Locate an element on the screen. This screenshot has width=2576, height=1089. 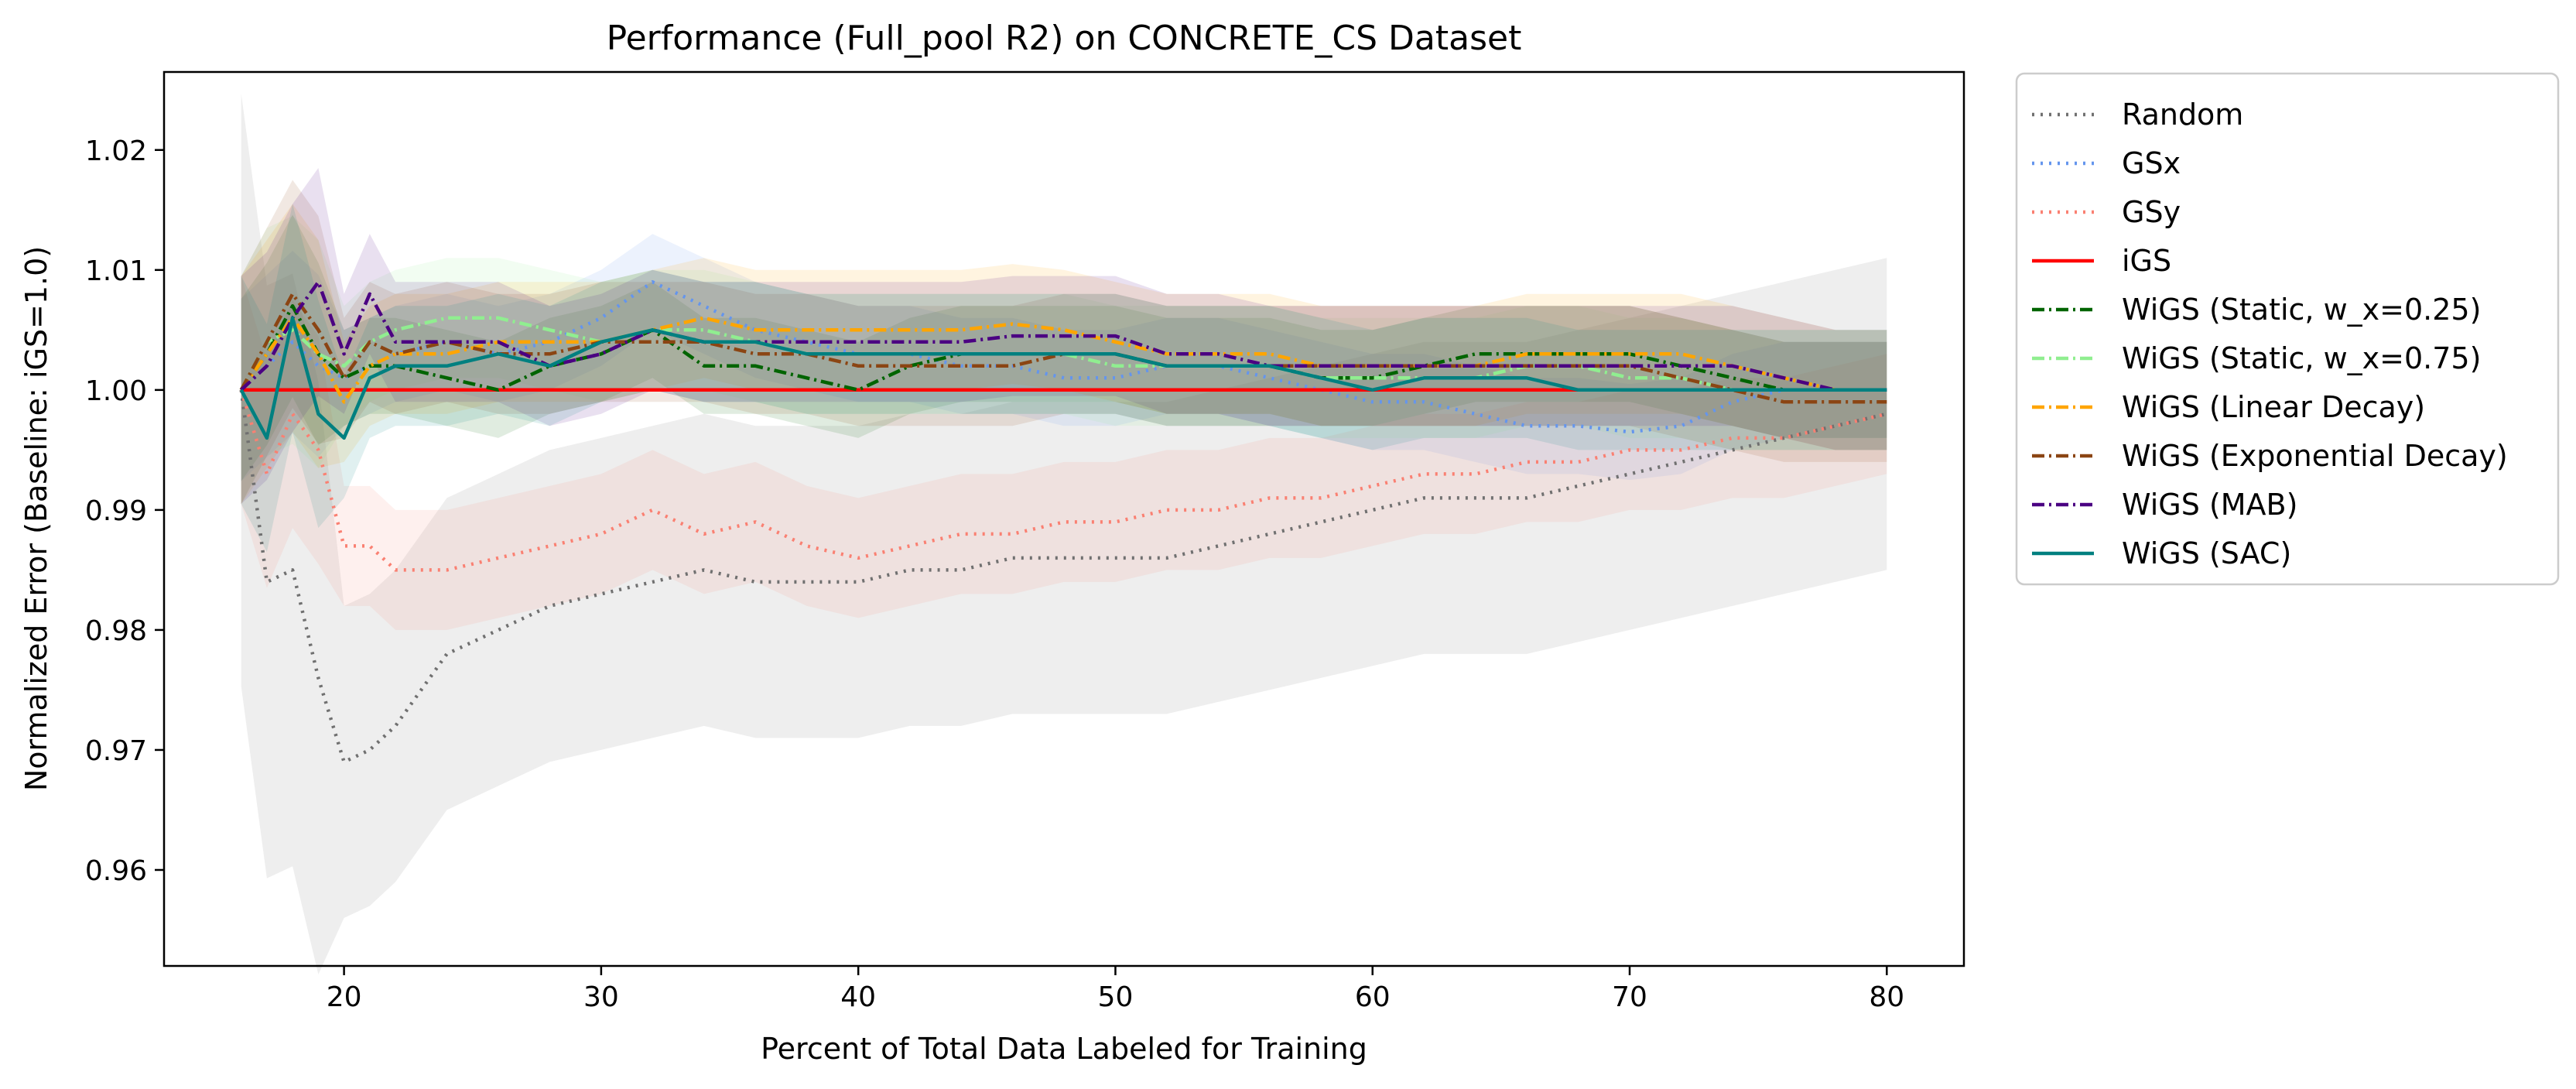
y-tick-label: 0.96 is located at coordinates (116, 871).